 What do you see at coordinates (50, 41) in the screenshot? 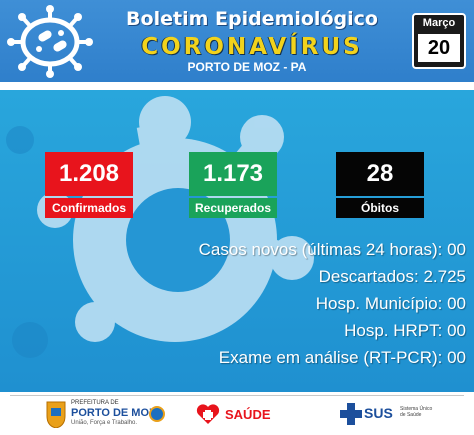
I see `virus-logo-icon` at bounding box center [50, 41].